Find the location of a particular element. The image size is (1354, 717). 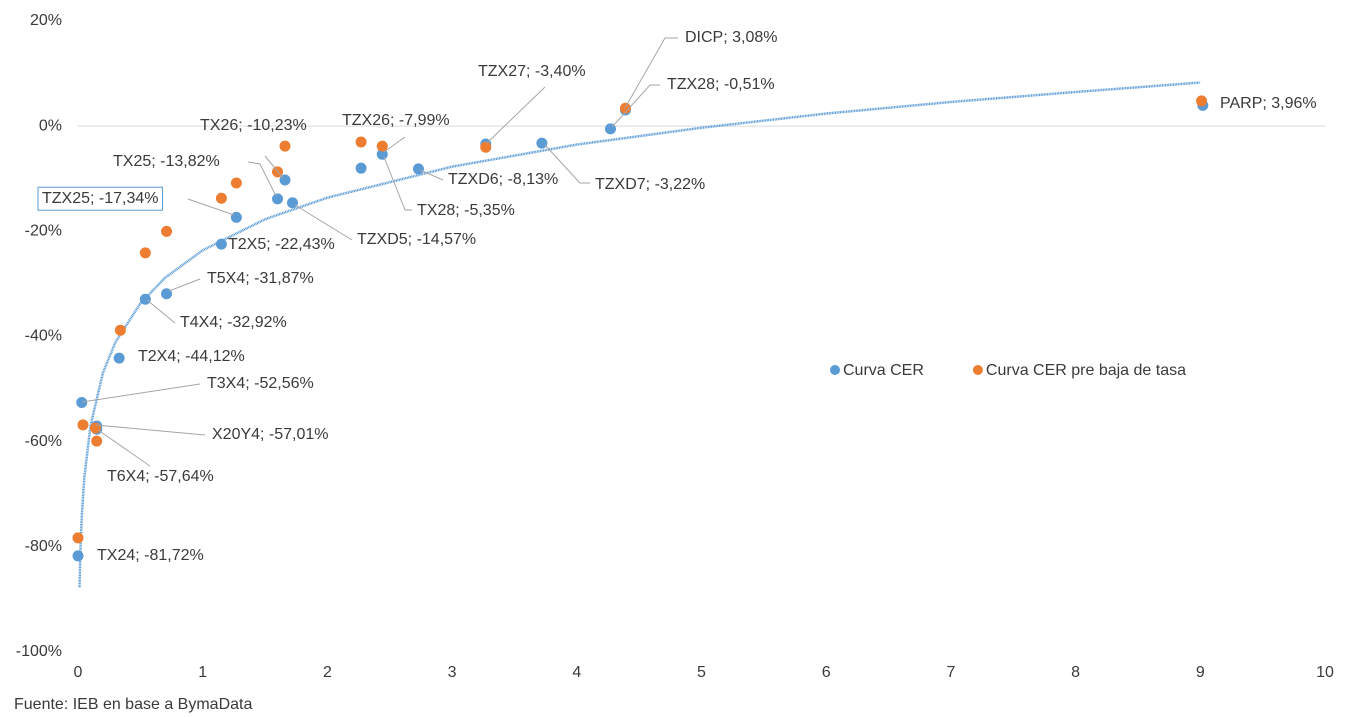

legend-label: Curva CER pre baja de tasa is located at coordinates (1086, 370).